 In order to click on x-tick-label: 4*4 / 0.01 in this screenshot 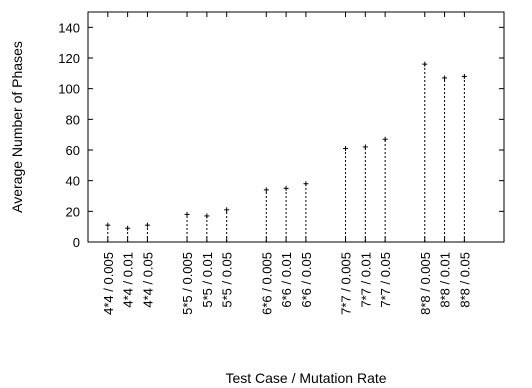, I will do `click(128, 280)`.